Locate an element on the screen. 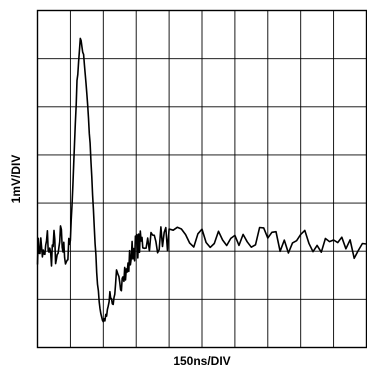 The width and height of the screenshot is (367, 373). x-axis-label: 150ns/DIV is located at coordinates (201, 361).